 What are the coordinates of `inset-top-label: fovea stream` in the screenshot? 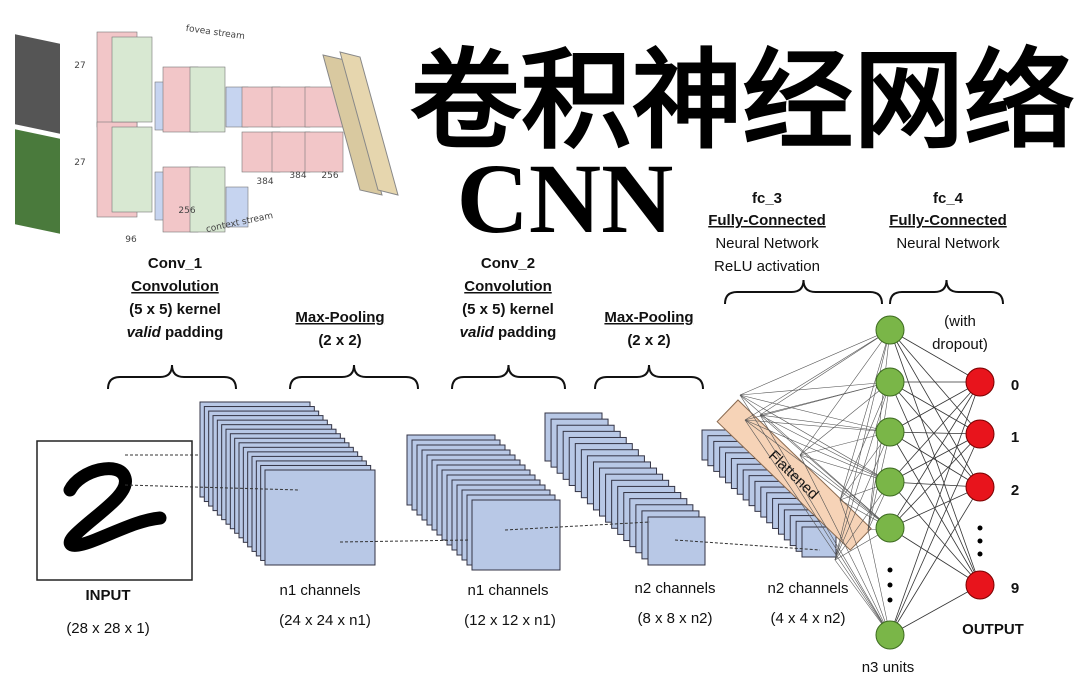 It's located at (215, 33).